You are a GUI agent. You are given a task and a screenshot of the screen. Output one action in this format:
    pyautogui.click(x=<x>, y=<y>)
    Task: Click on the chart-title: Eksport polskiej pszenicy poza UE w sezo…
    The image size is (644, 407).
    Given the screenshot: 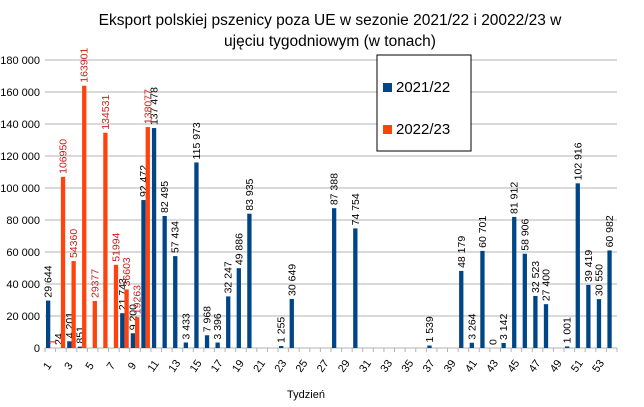 What is the action you would take?
    pyautogui.click(x=330, y=31)
    